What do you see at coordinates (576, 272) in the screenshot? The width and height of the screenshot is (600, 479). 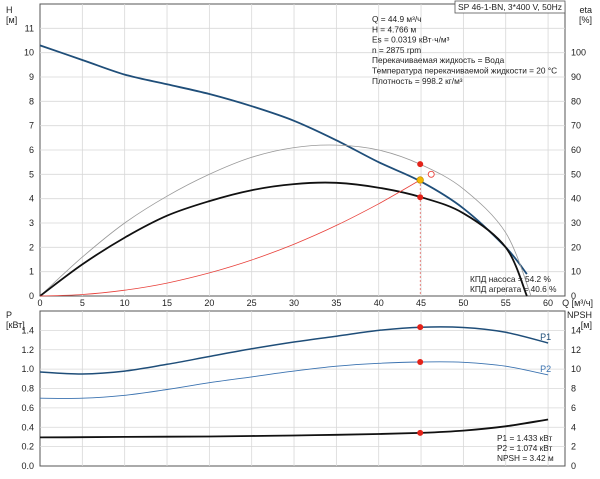 I see `y-right-tick-label: 10` at bounding box center [576, 272].